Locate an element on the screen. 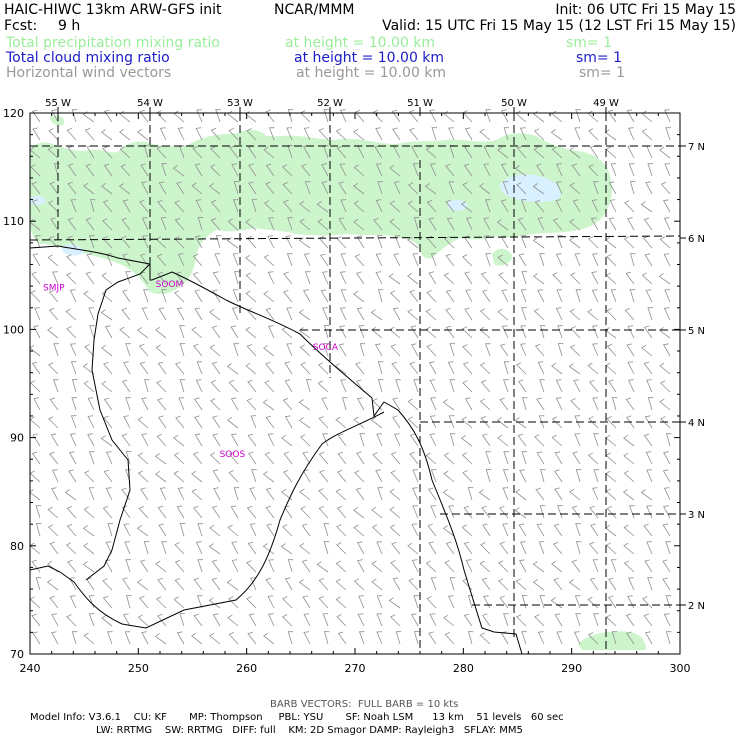 Image resolution: width=740 pixels, height=740 pixels. field-smooth-wind: sm= 1 is located at coordinates (602, 73).